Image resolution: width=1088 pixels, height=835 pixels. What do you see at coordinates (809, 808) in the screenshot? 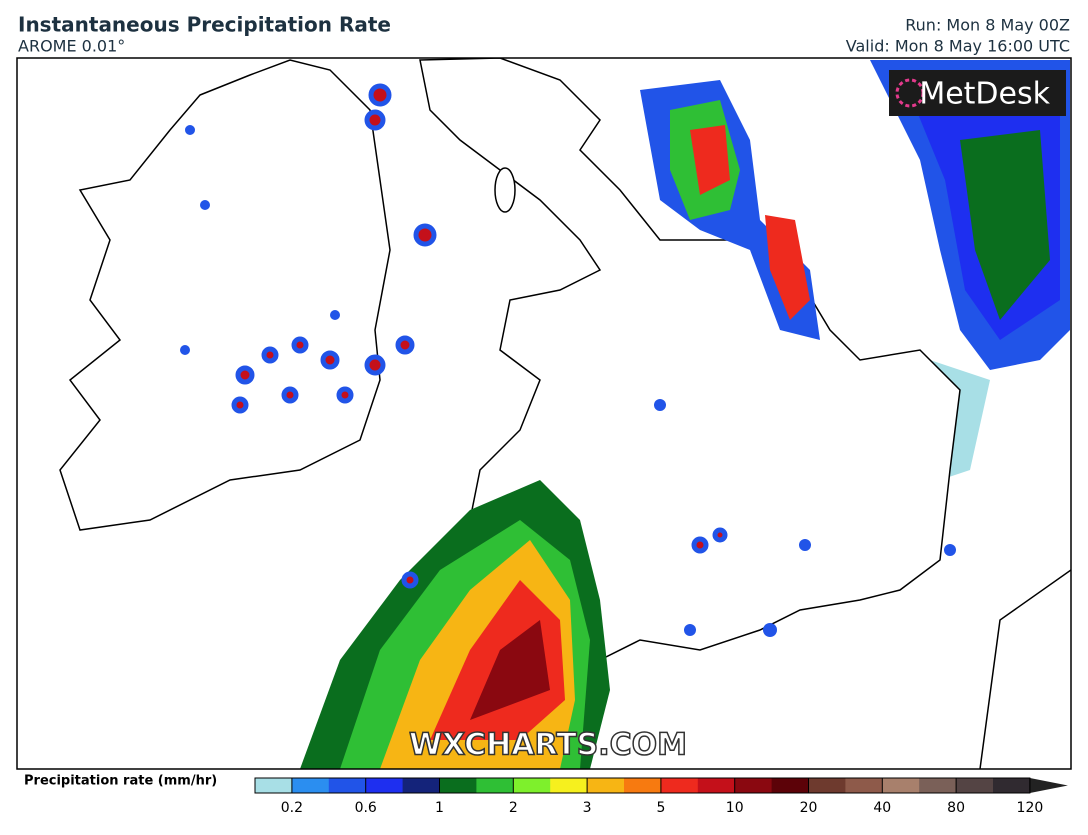
I see `colorbar-tick-label: 20` at bounding box center [809, 808].